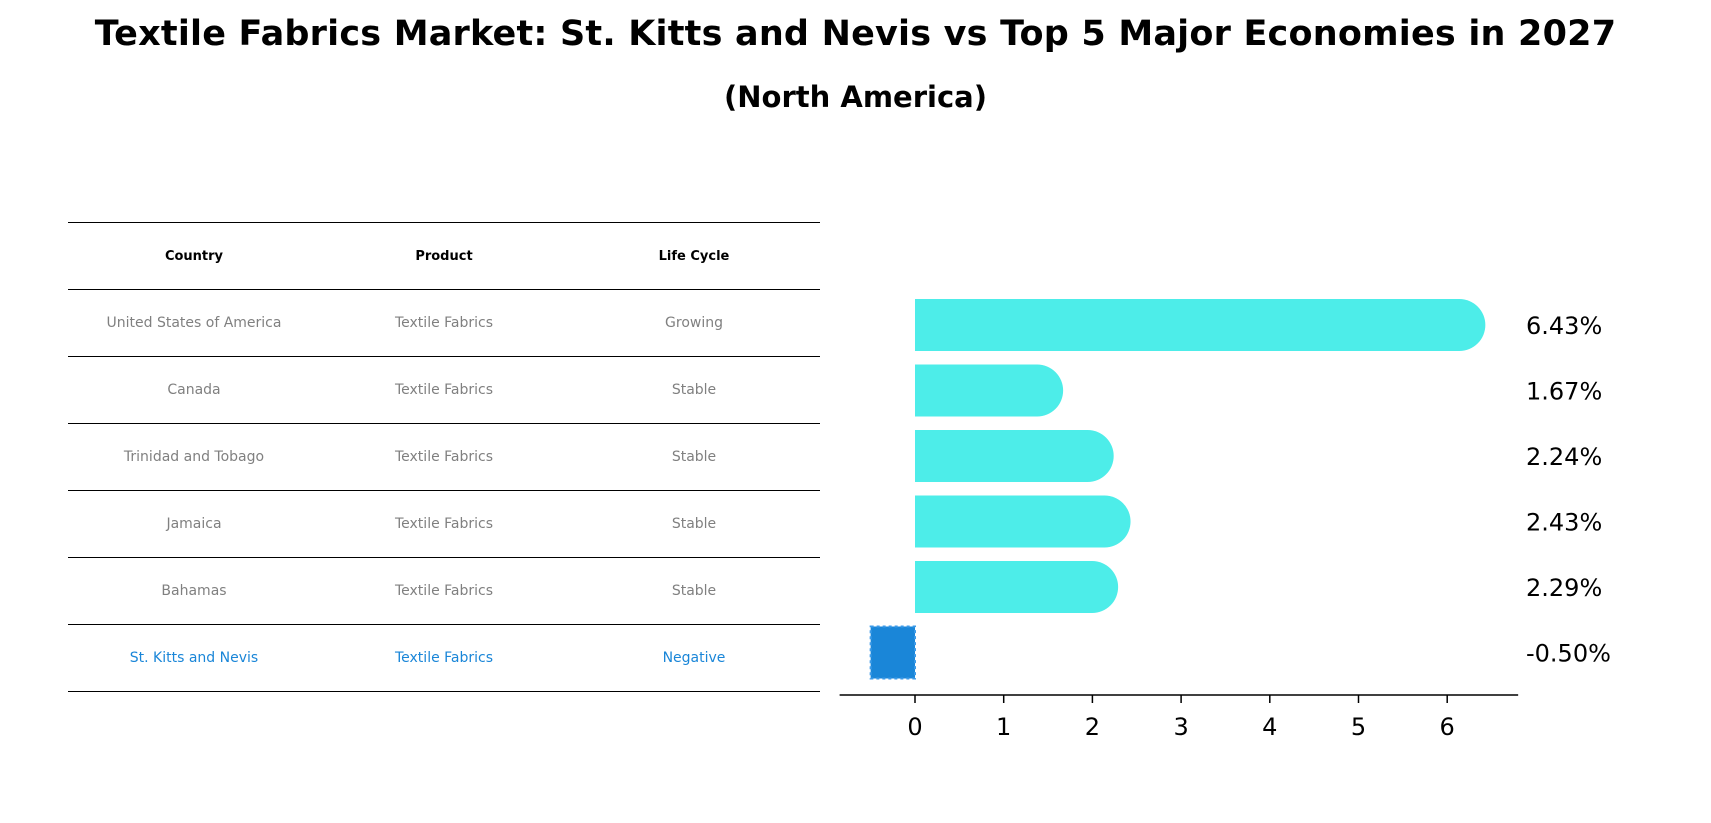 This screenshot has height=823, width=1711. I want to click on value-label-5: -0.50%, so click(1568, 654).